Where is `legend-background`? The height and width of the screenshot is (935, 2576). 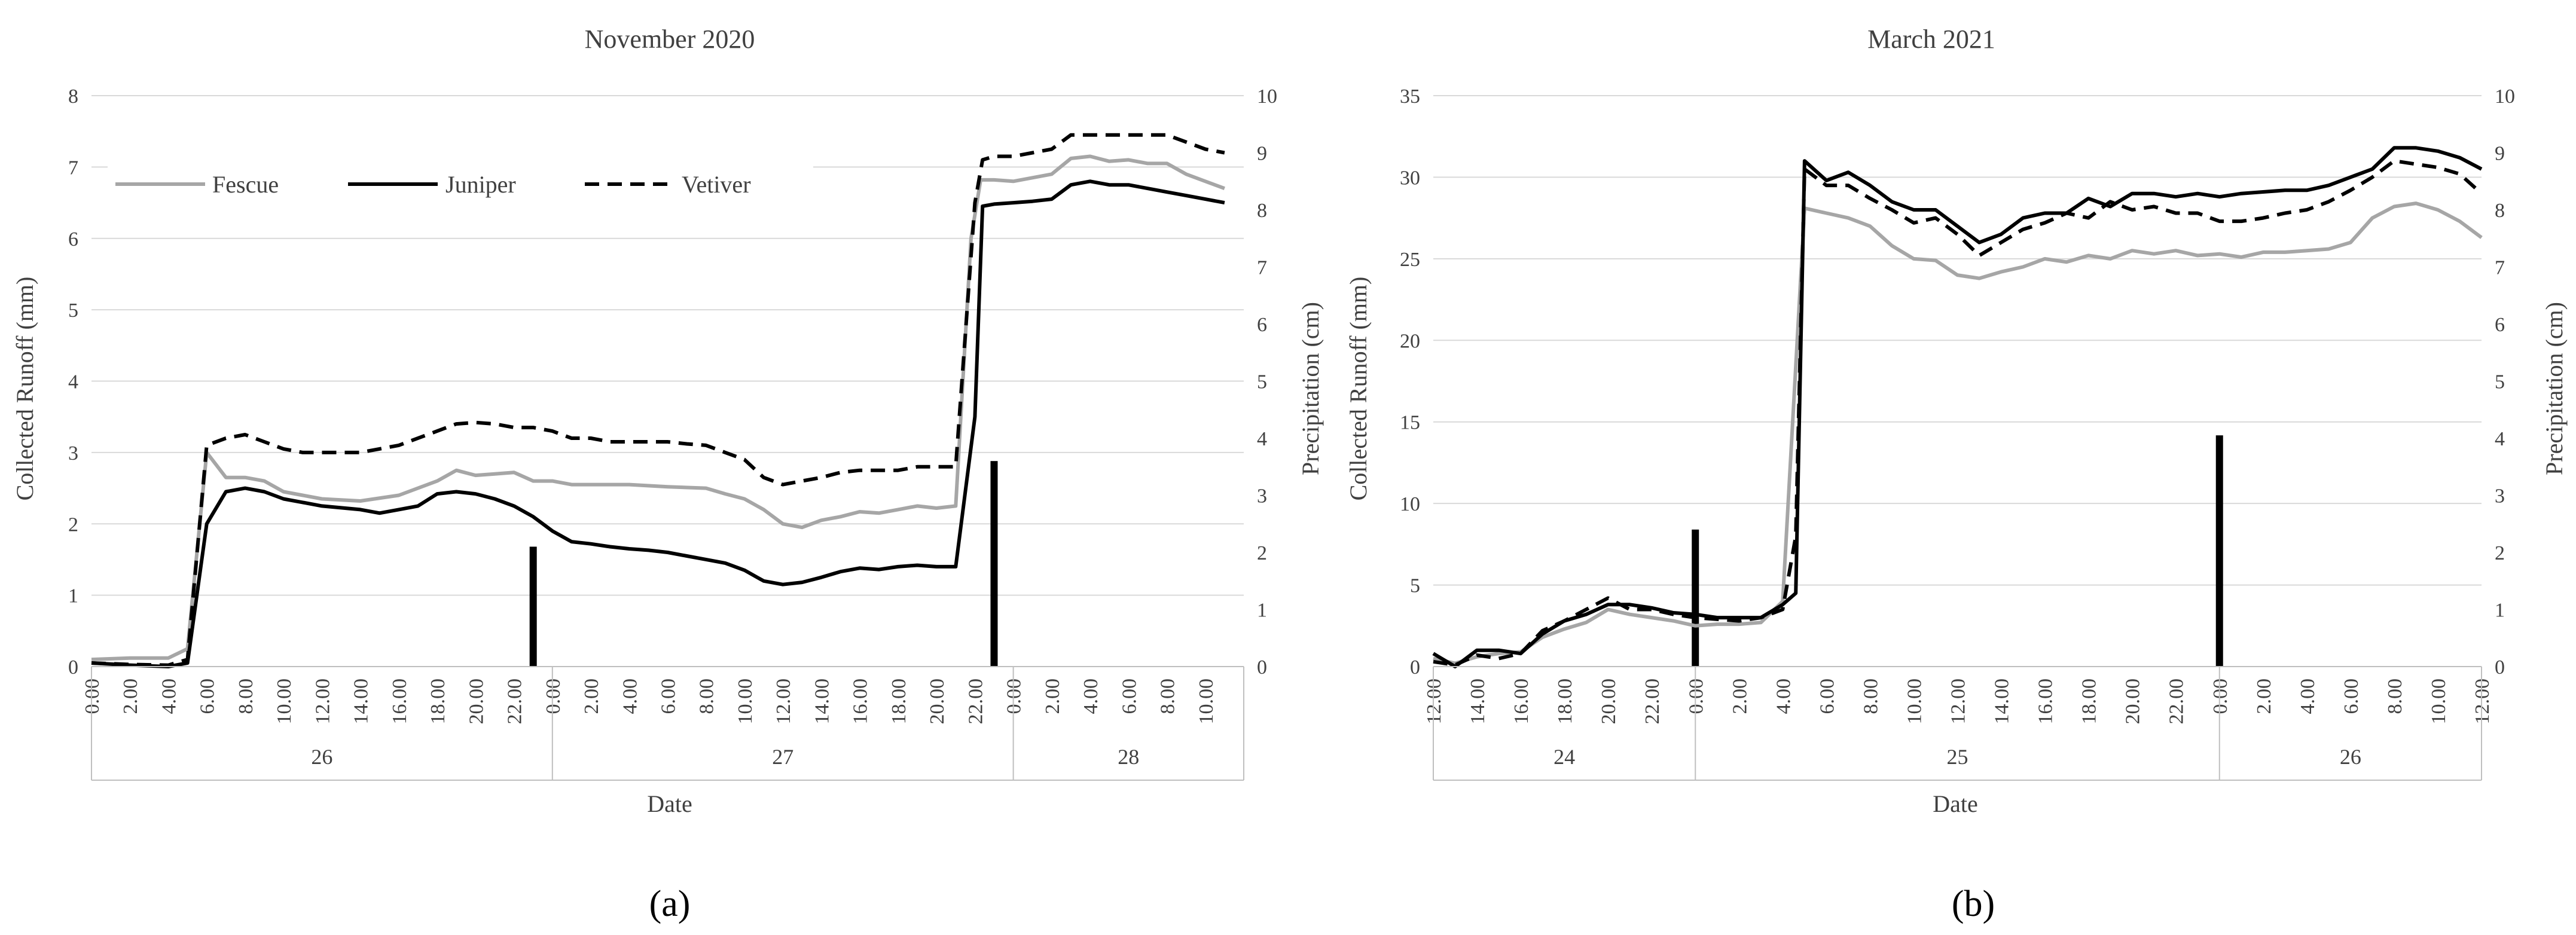
legend-background is located at coordinates (460, 184).